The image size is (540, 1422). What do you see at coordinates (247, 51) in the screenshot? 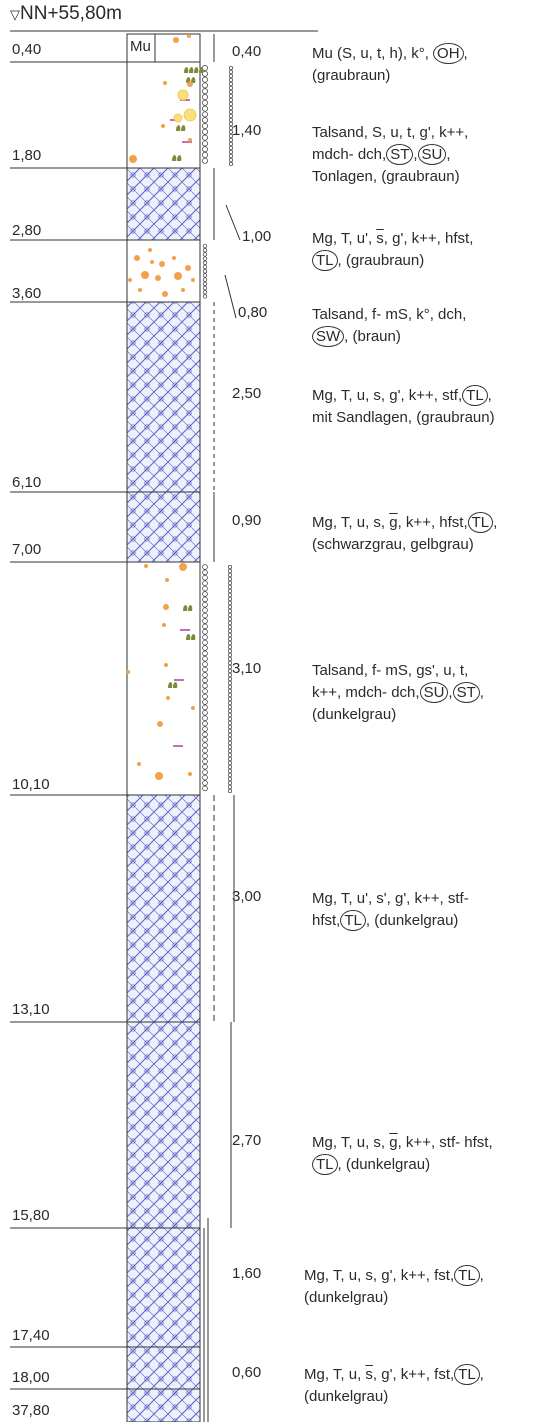
I see `thickness-label: 0,40` at bounding box center [247, 51].